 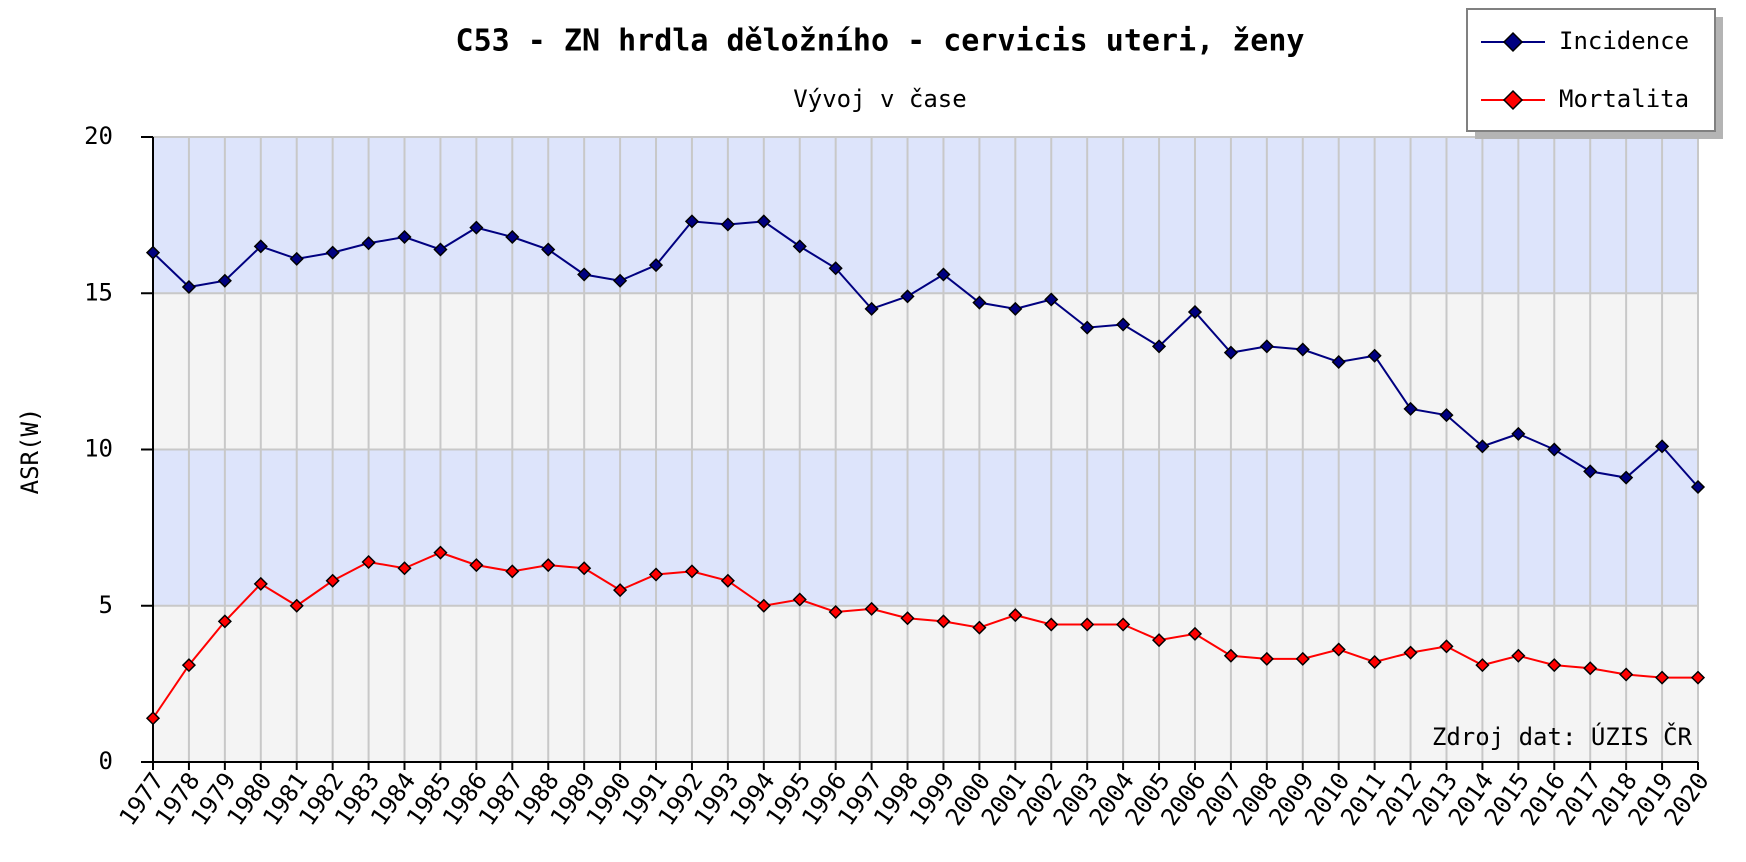 I want to click on legend-label: Mortalita, so click(x=1624, y=99).